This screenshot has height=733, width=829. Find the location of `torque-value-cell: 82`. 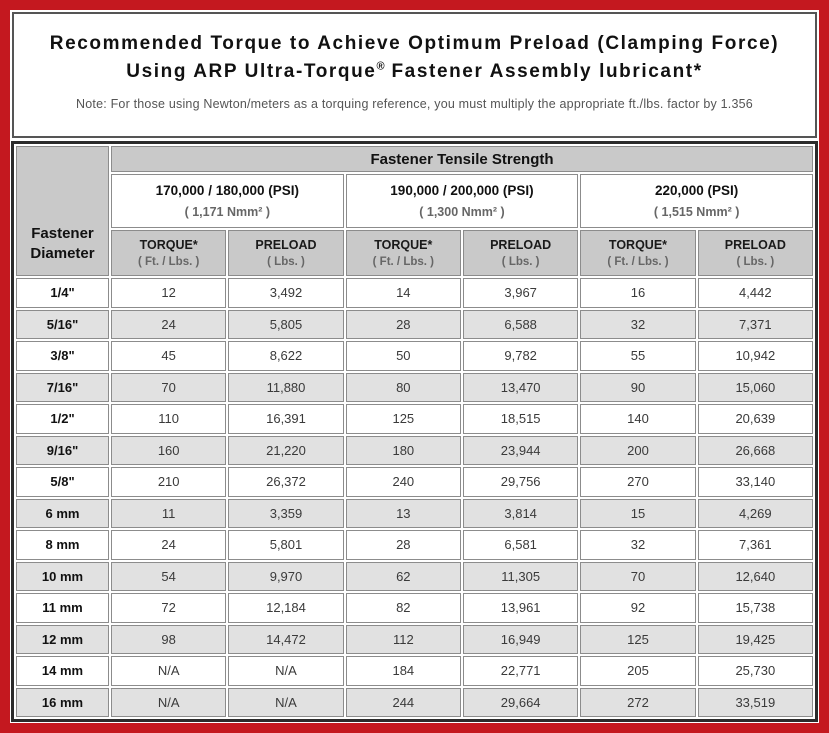

torque-value-cell: 82 is located at coordinates (403, 608).